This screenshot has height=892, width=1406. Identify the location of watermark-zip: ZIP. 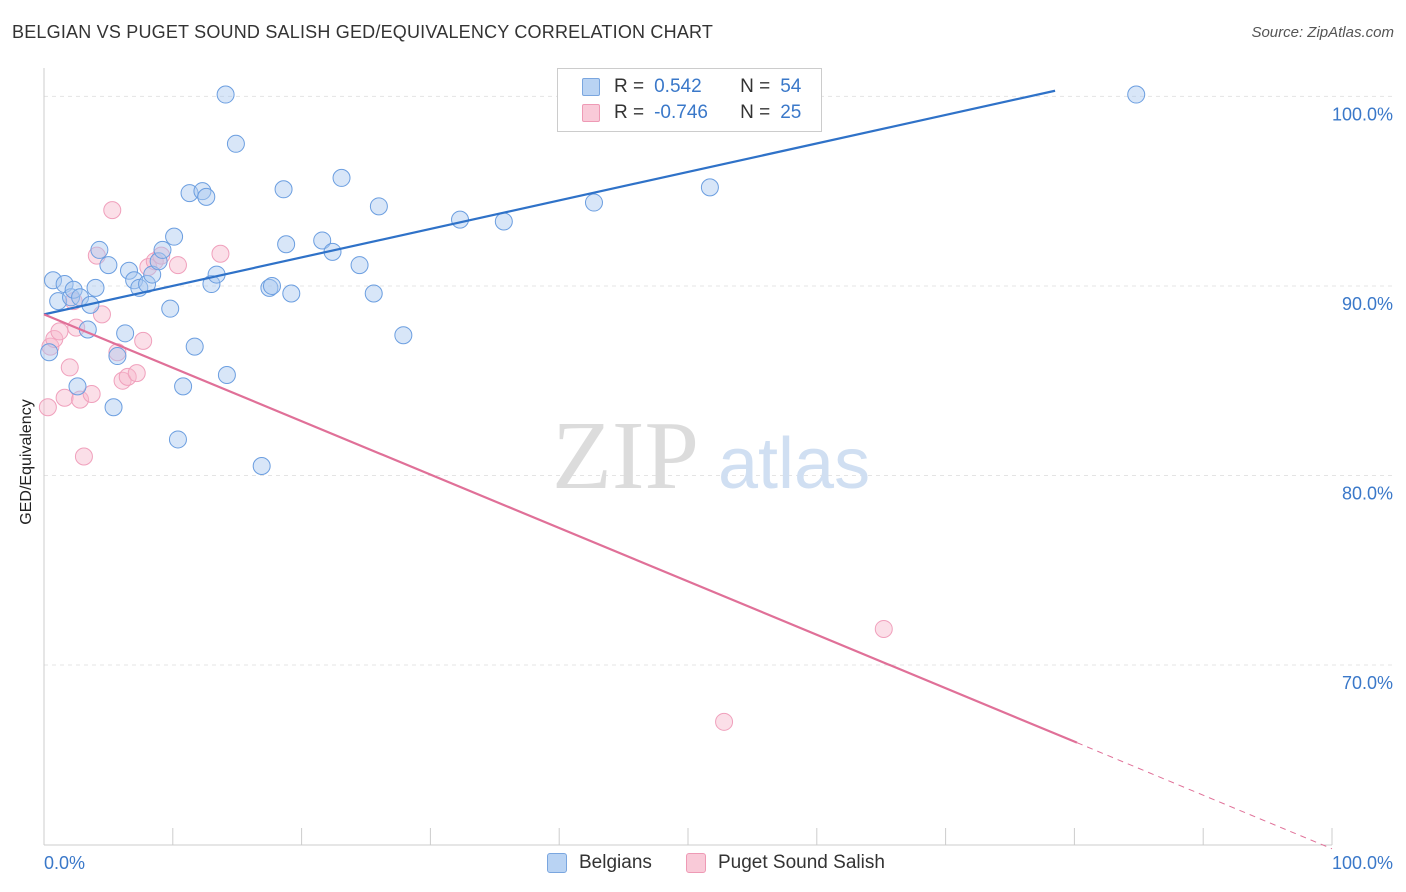
(625, 456).